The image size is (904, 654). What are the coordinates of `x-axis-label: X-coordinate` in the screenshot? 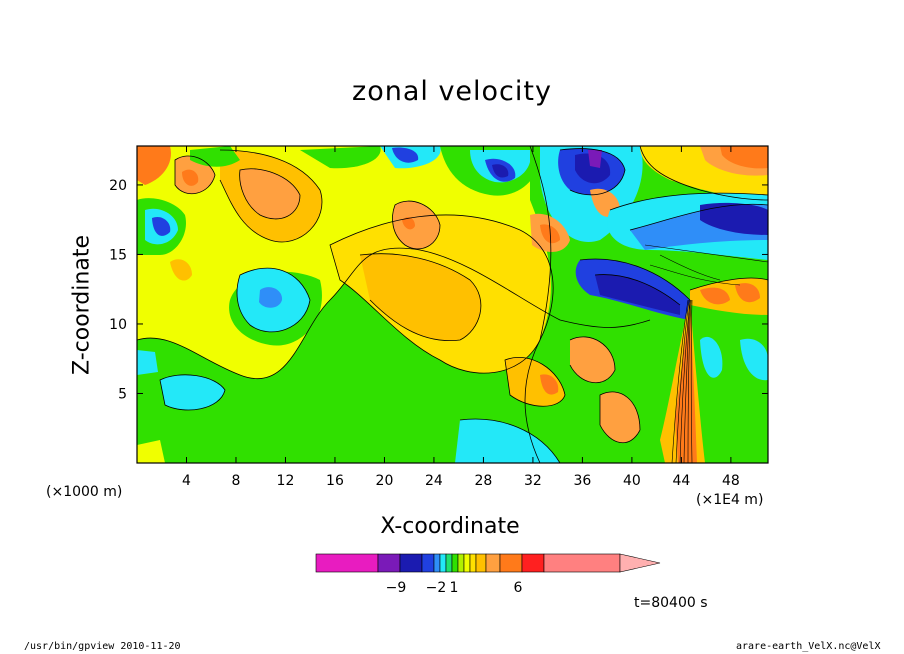 It's located at (450, 526).